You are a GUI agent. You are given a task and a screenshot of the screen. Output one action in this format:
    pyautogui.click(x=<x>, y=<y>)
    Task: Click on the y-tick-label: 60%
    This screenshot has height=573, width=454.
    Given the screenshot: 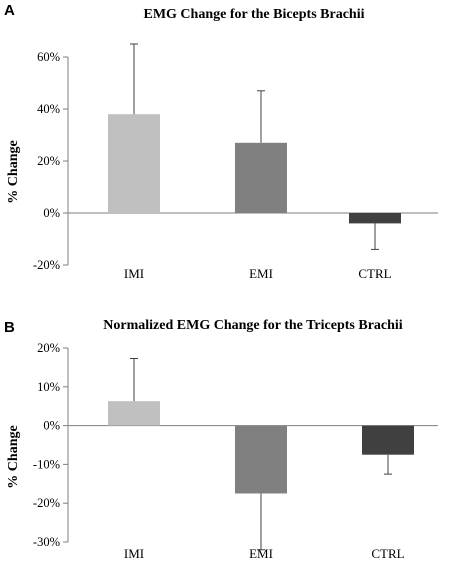 What is the action you would take?
    pyautogui.click(x=48, y=57)
    